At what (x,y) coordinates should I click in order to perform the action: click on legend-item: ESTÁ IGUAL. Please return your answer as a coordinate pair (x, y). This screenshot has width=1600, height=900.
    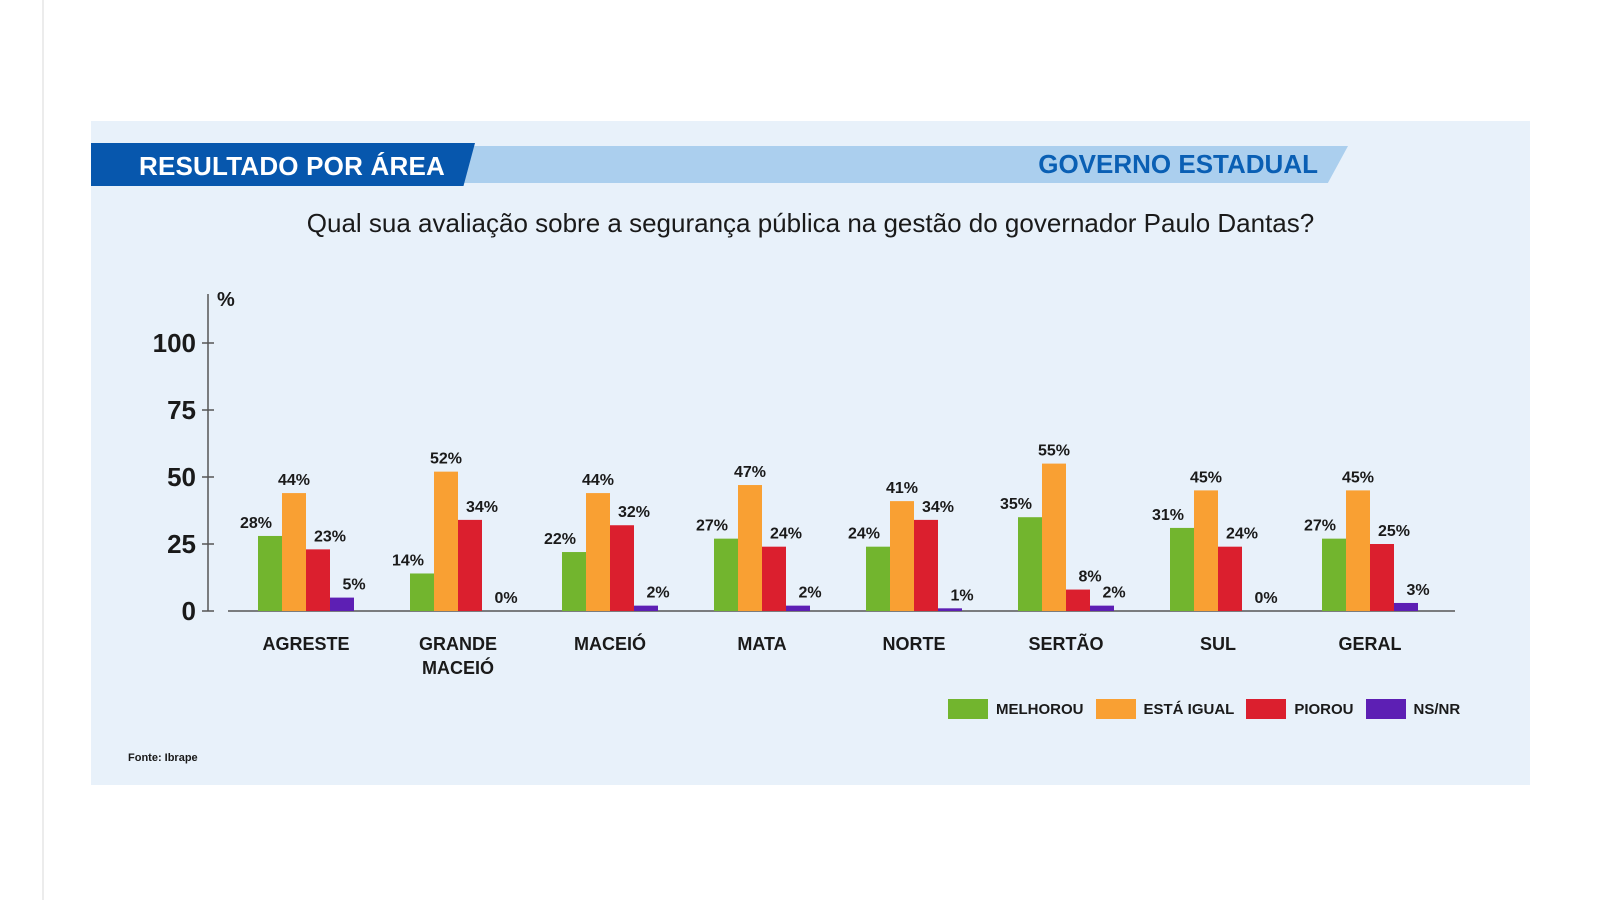
    Looking at the image, I should click on (1165, 709).